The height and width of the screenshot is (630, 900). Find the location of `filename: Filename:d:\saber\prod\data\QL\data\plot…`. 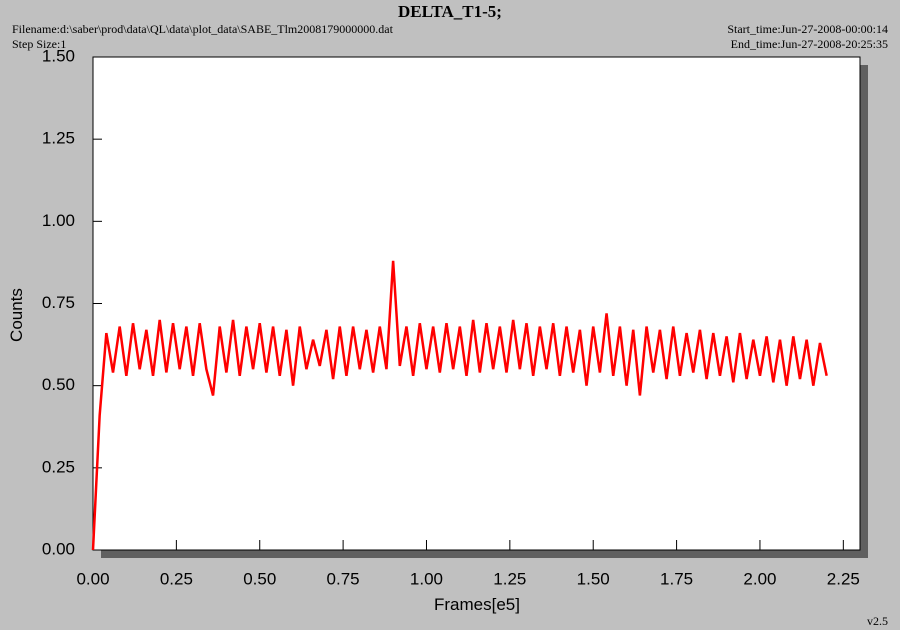

filename: Filename:d:\saber\prod\data\QL\data\plot… is located at coordinates (203, 29).